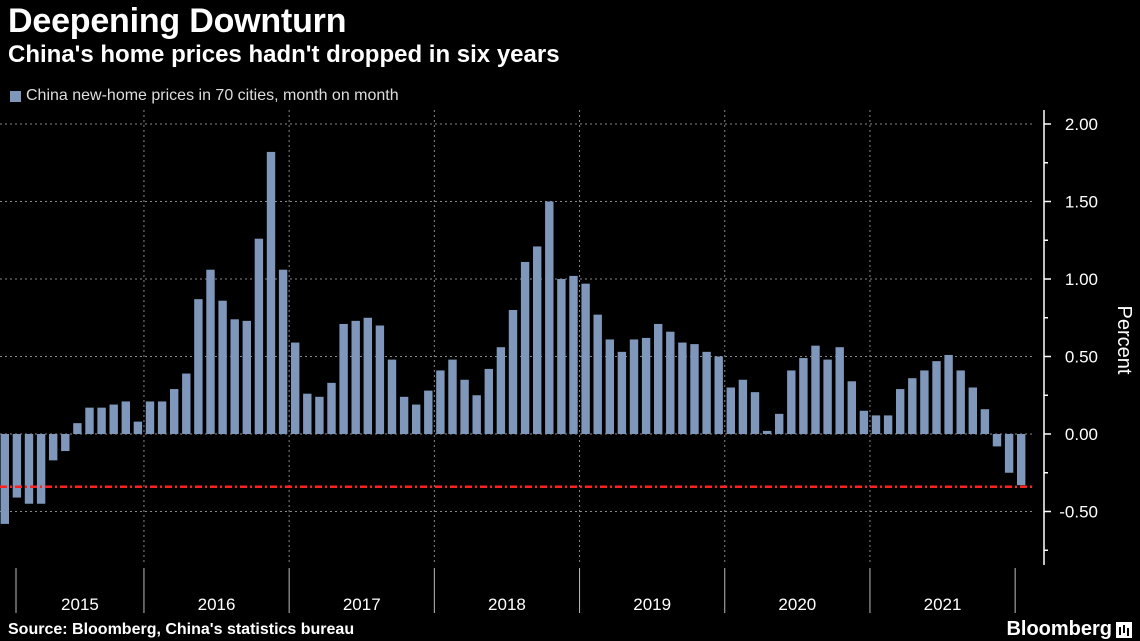 Image resolution: width=1140 pixels, height=641 pixels. What do you see at coordinates (80, 604) in the screenshot?
I see `x-tick-label-year: 2015` at bounding box center [80, 604].